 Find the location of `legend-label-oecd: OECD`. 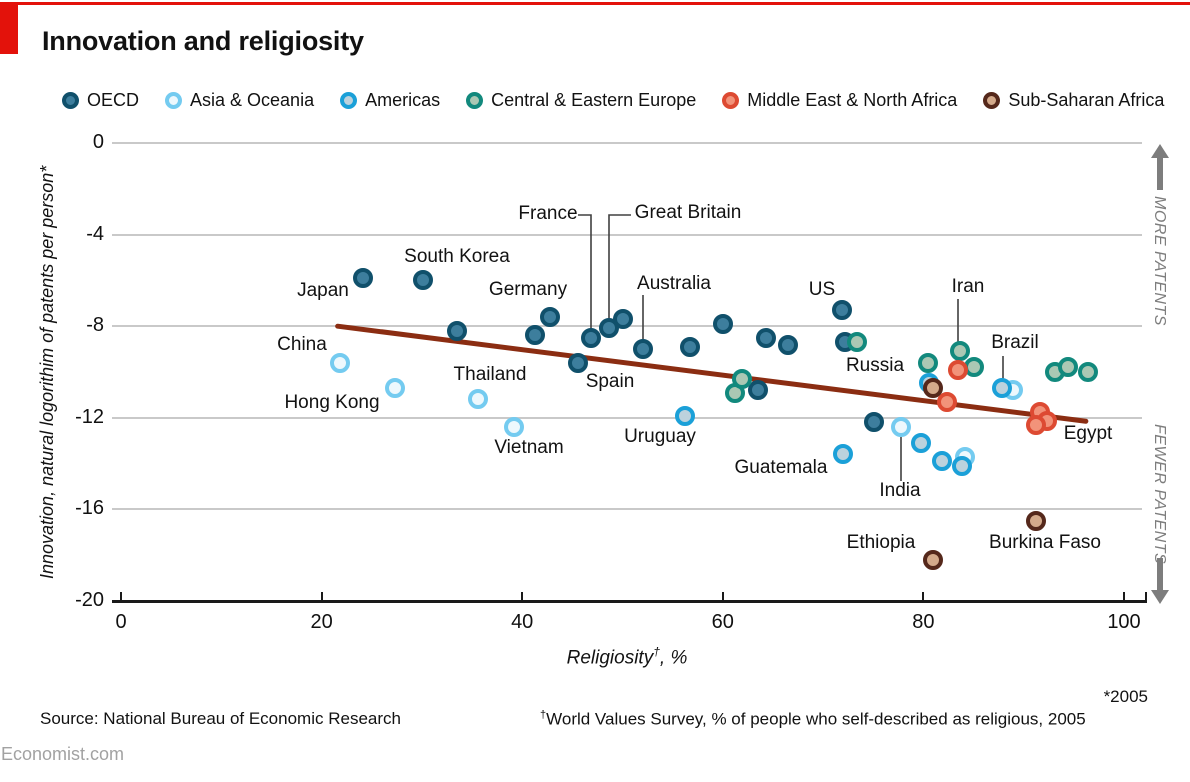

legend-label-oecd: OECD is located at coordinates (113, 100).